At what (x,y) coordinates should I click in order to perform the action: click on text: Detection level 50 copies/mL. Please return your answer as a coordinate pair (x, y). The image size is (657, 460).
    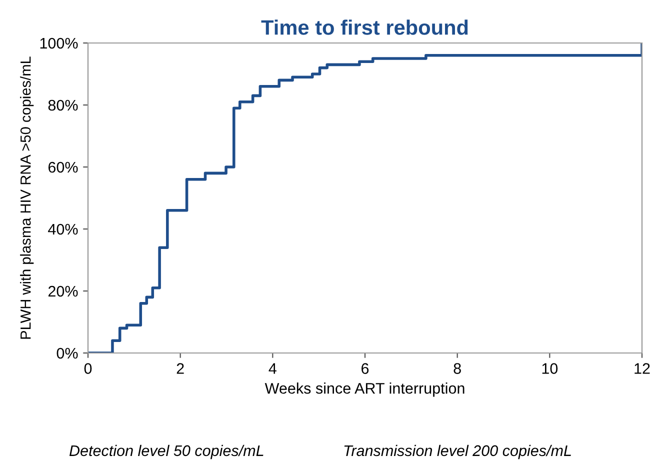
    Looking at the image, I should click on (166, 452).